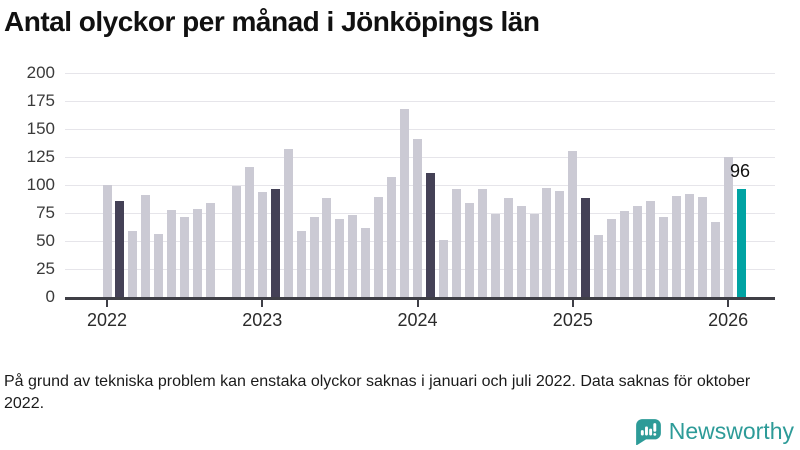 The image size is (800, 450). Describe the element at coordinates (731, 431) in the screenshot. I see `newsworthy-logo-text: Newsworthy` at that location.